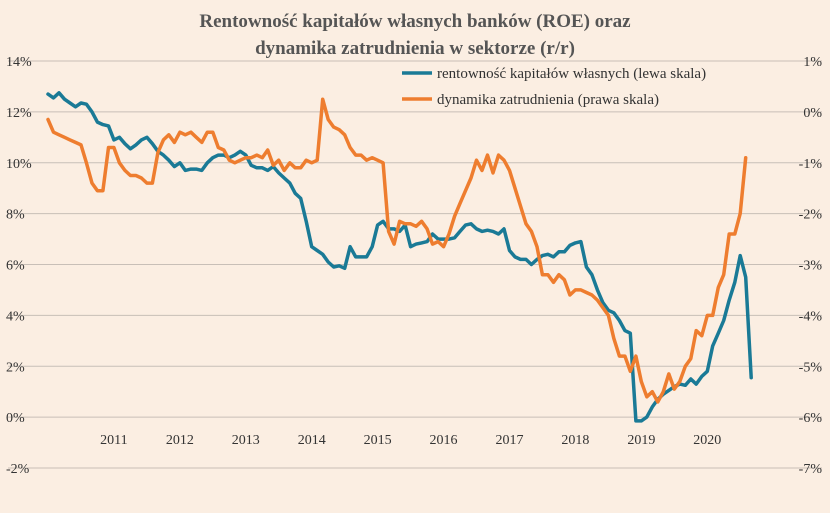 This screenshot has height=513, width=830. Describe the element at coordinates (811, 367) in the screenshot. I see `right-tick-label: -5%` at that location.